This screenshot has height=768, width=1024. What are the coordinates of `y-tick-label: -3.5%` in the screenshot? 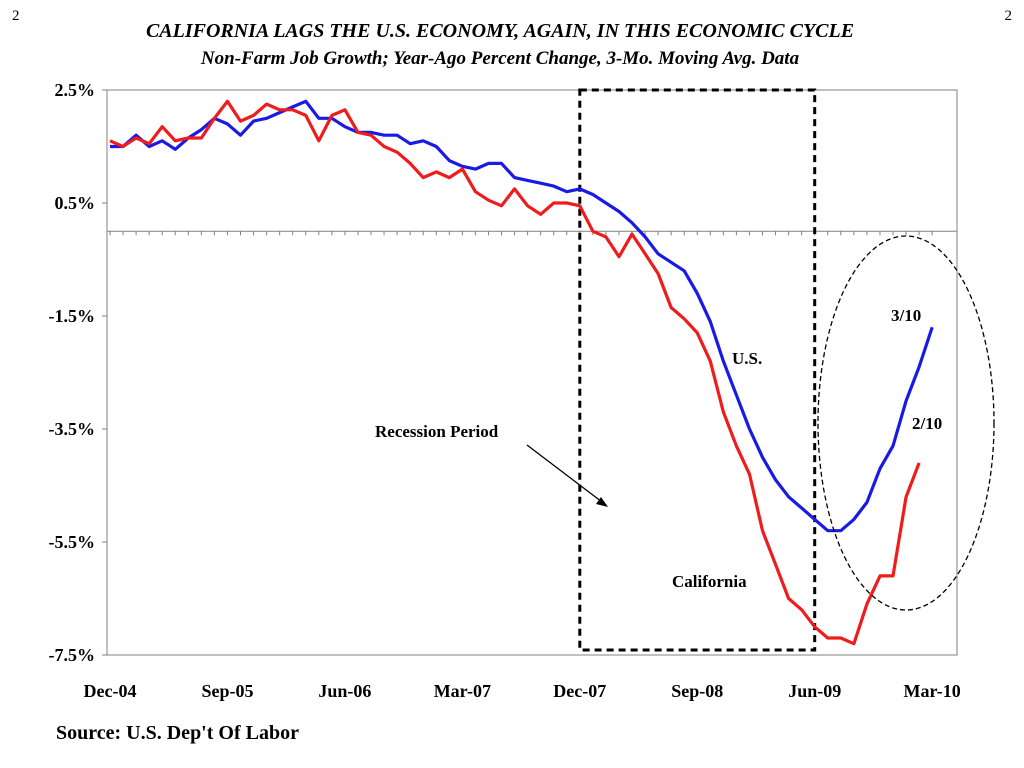 It's located at (72, 429).